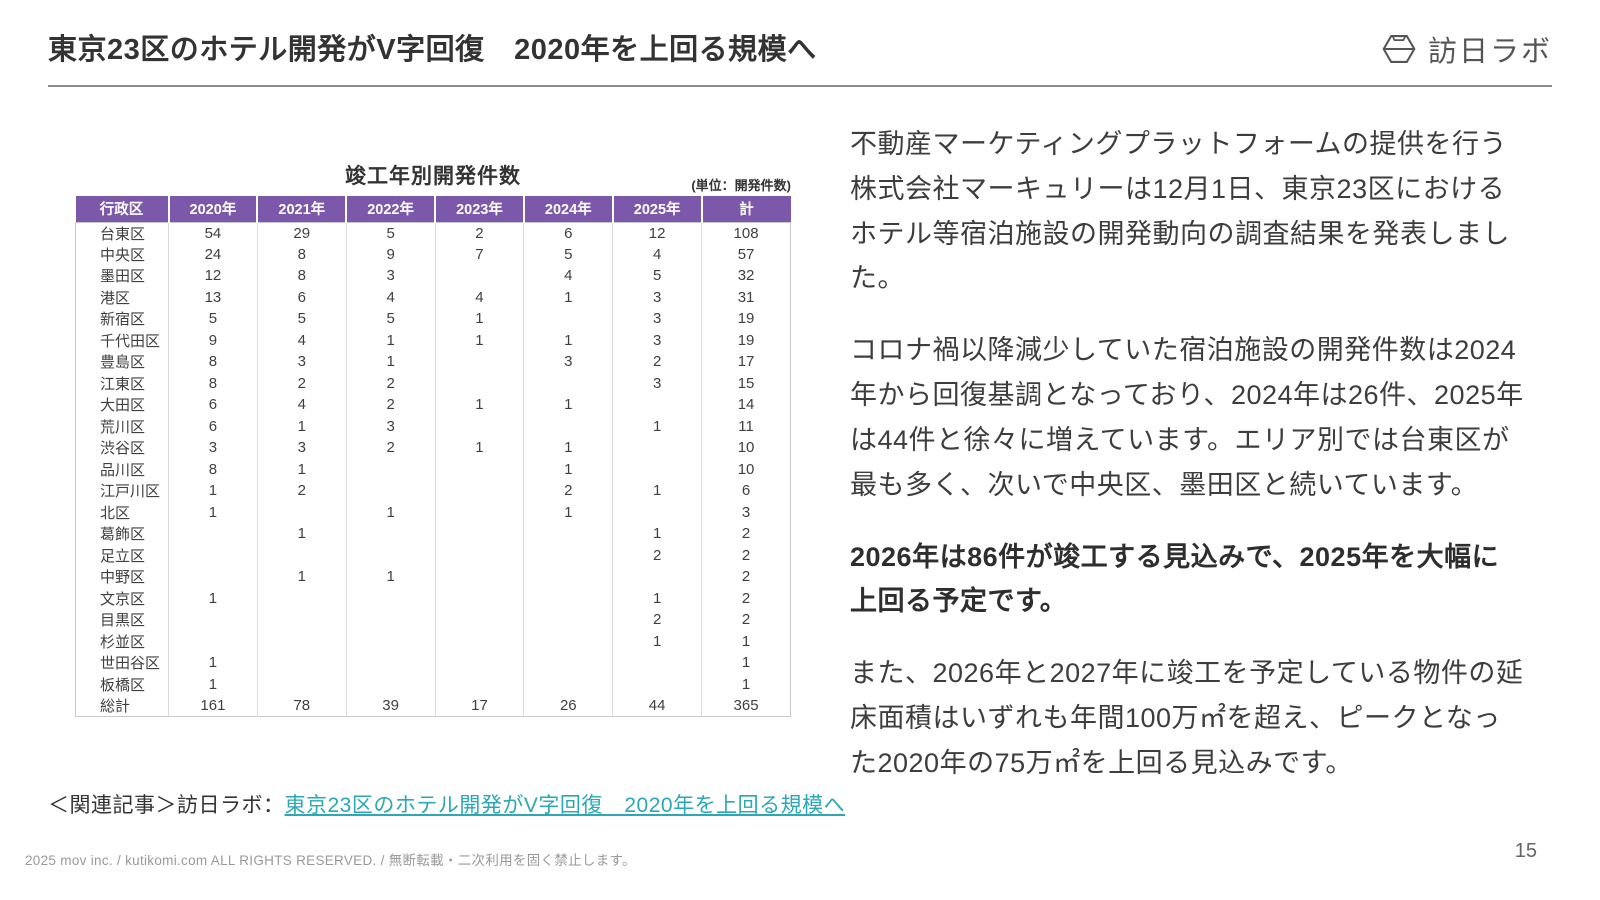 The height and width of the screenshot is (900, 1600). What do you see at coordinates (433, 706) in the screenshot?
I see `table-row: 総計 161 78 39 17 26 44 365` at bounding box center [433, 706].